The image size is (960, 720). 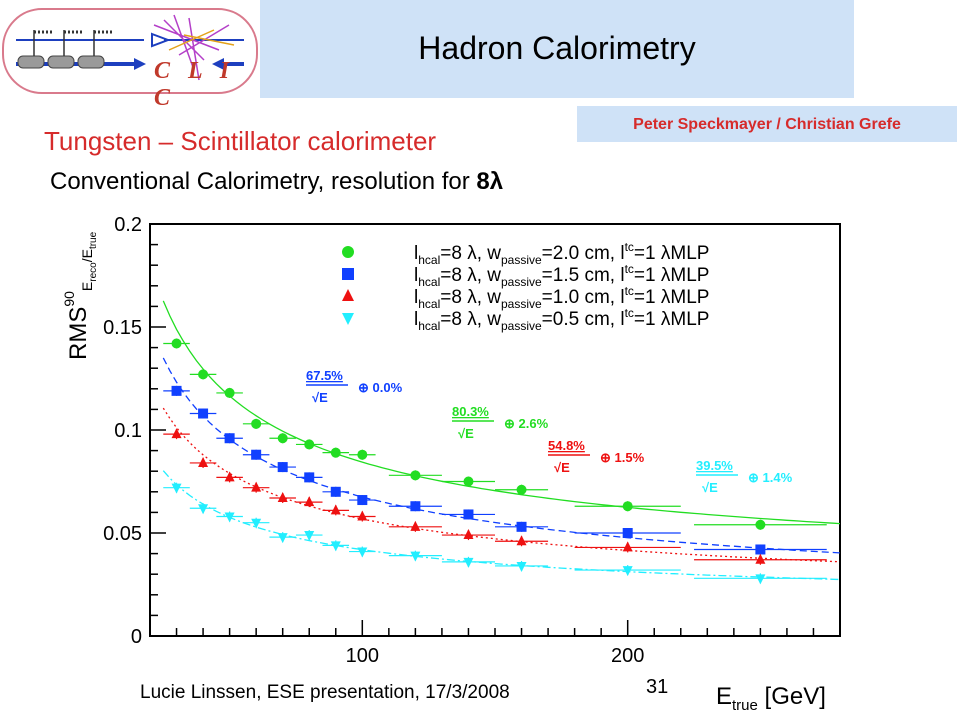 I want to click on author-banner: Peter Speckmayer / Christian Grefe, so click(x=767, y=124).